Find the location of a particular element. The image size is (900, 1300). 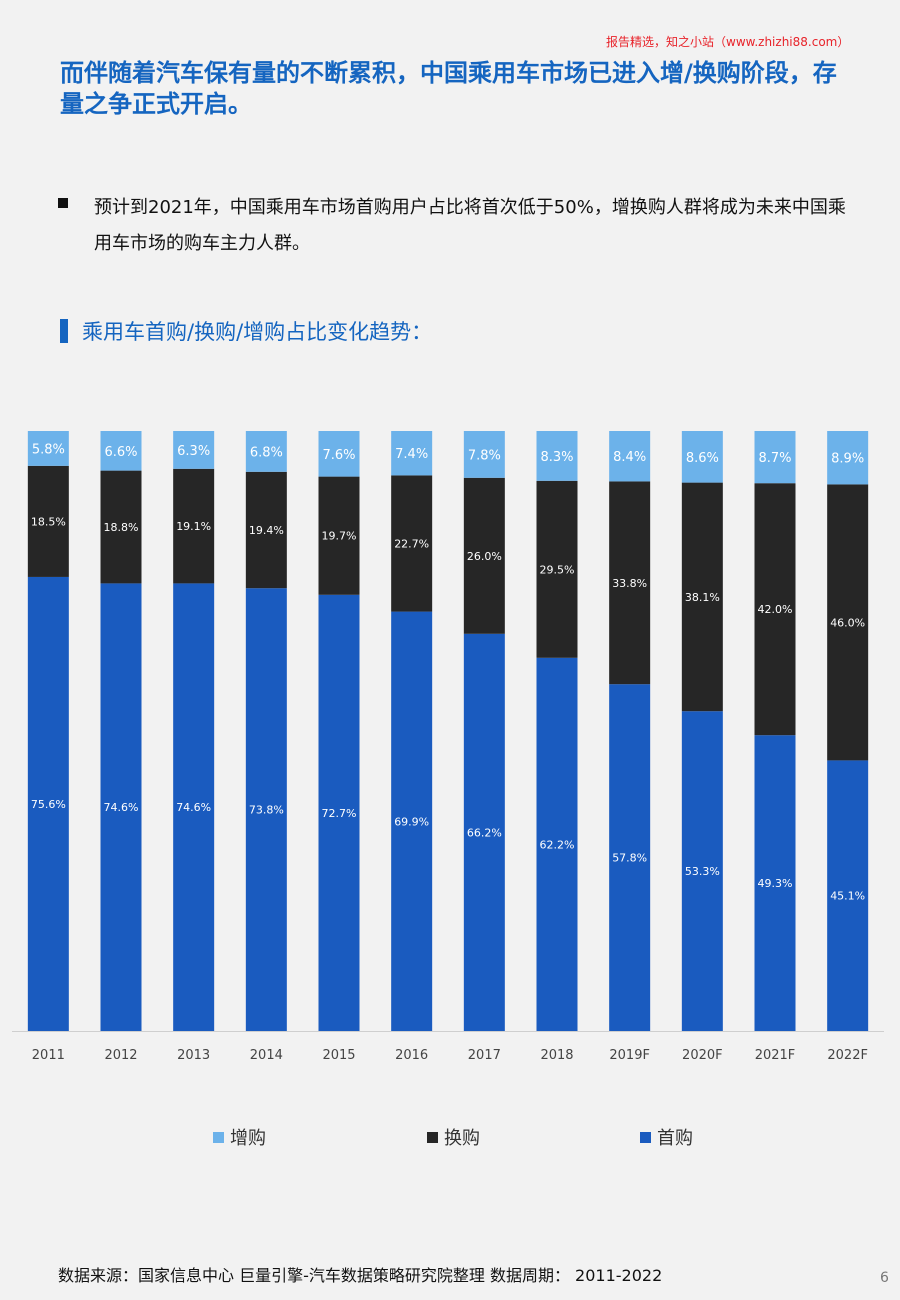

data-label-2012-增购: 6.6% is located at coordinates (120, 452).